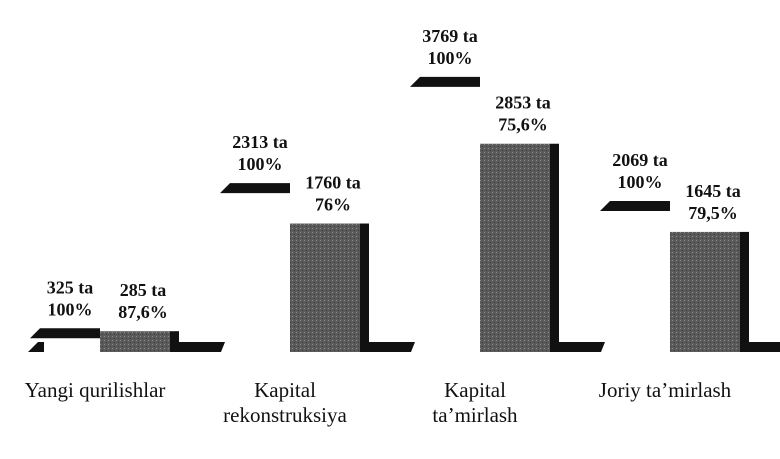  What do you see at coordinates (665, 390) in the screenshot?
I see `category-label: Joriy ta’mirlash` at bounding box center [665, 390].